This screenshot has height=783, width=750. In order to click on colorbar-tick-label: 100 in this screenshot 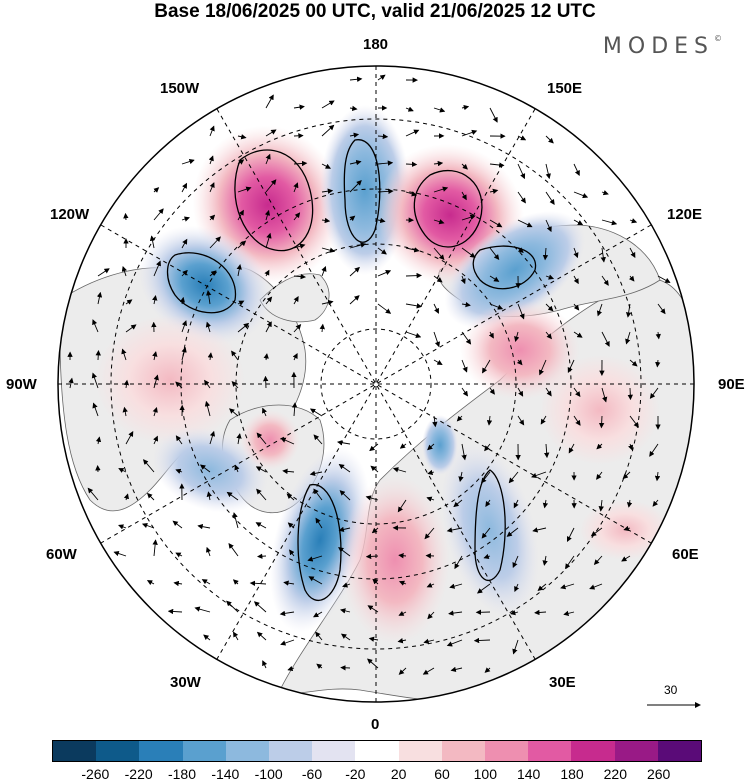, I will do `click(485, 774)`.